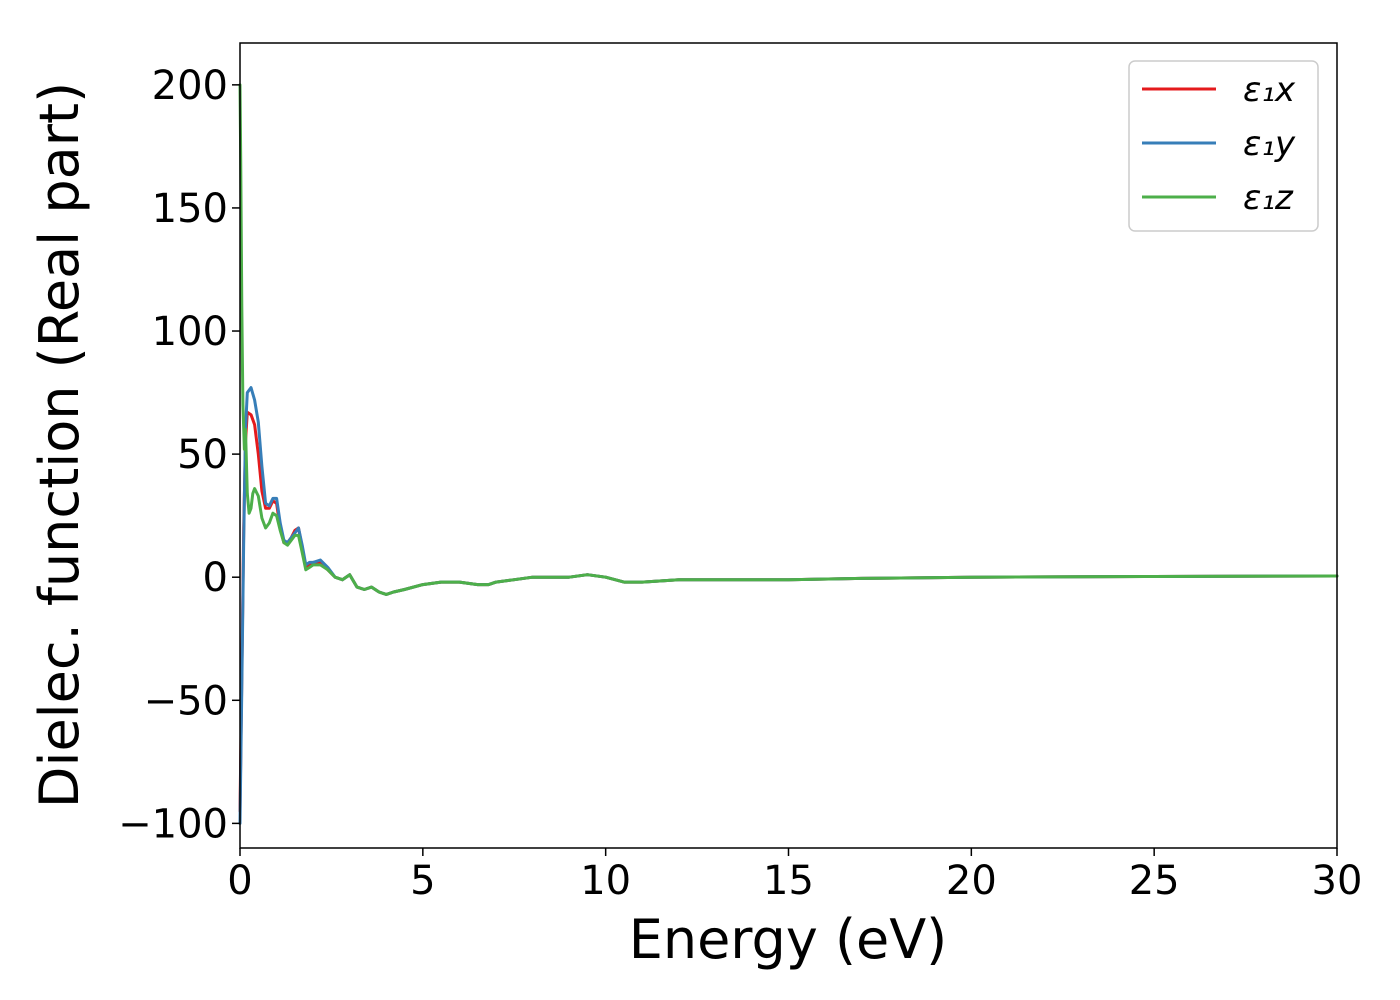 This screenshot has height=1000, width=1400. Describe the element at coordinates (190, 209) in the screenshot. I see `y-tick-label: 150` at that location.